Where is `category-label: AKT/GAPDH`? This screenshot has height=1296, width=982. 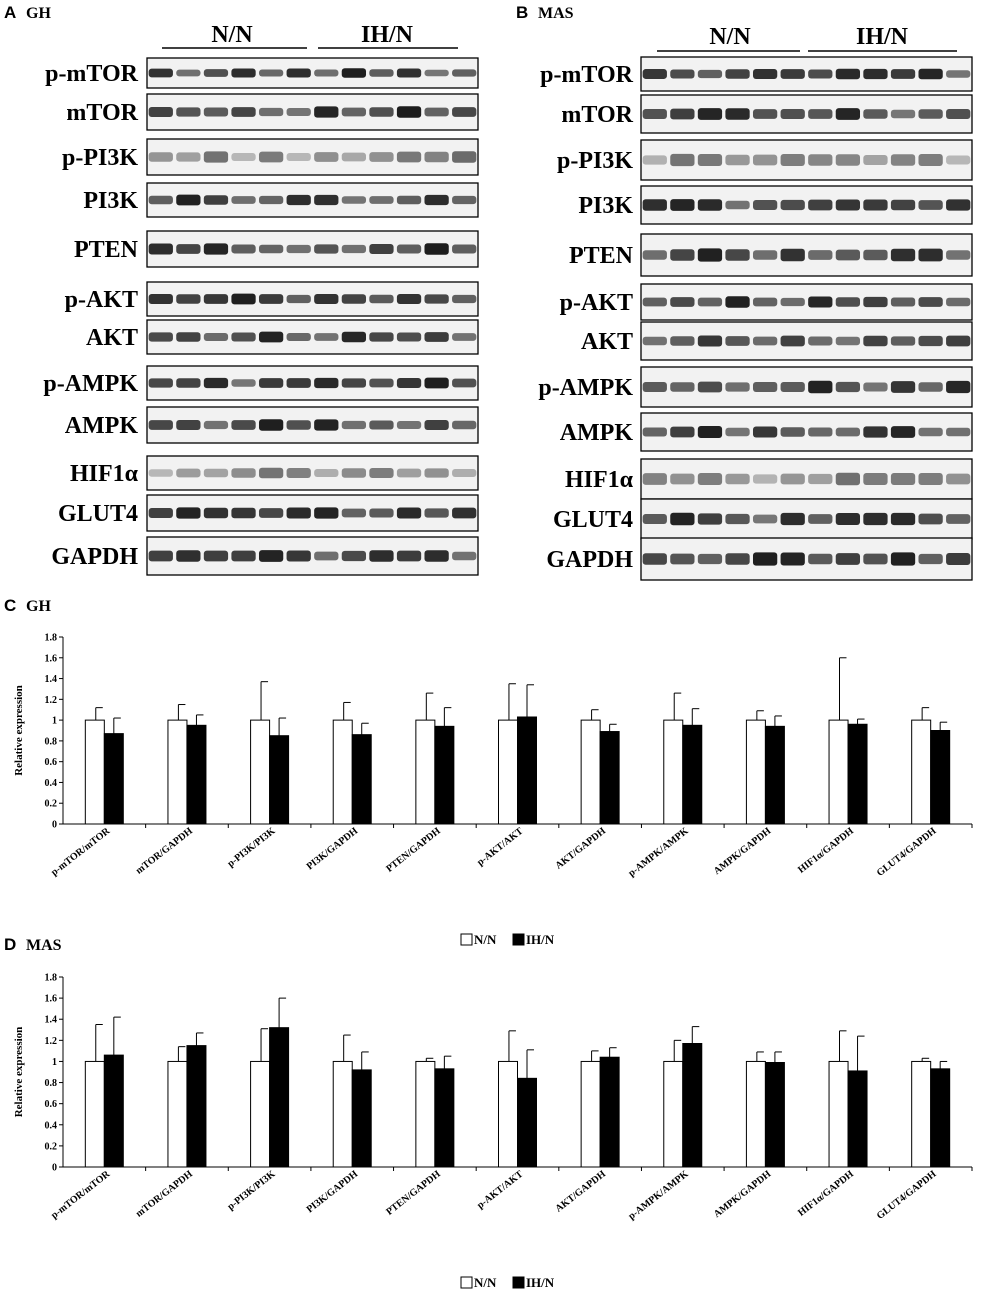
category-label: AKT/GAPDH is located at coordinates (580, 1192).